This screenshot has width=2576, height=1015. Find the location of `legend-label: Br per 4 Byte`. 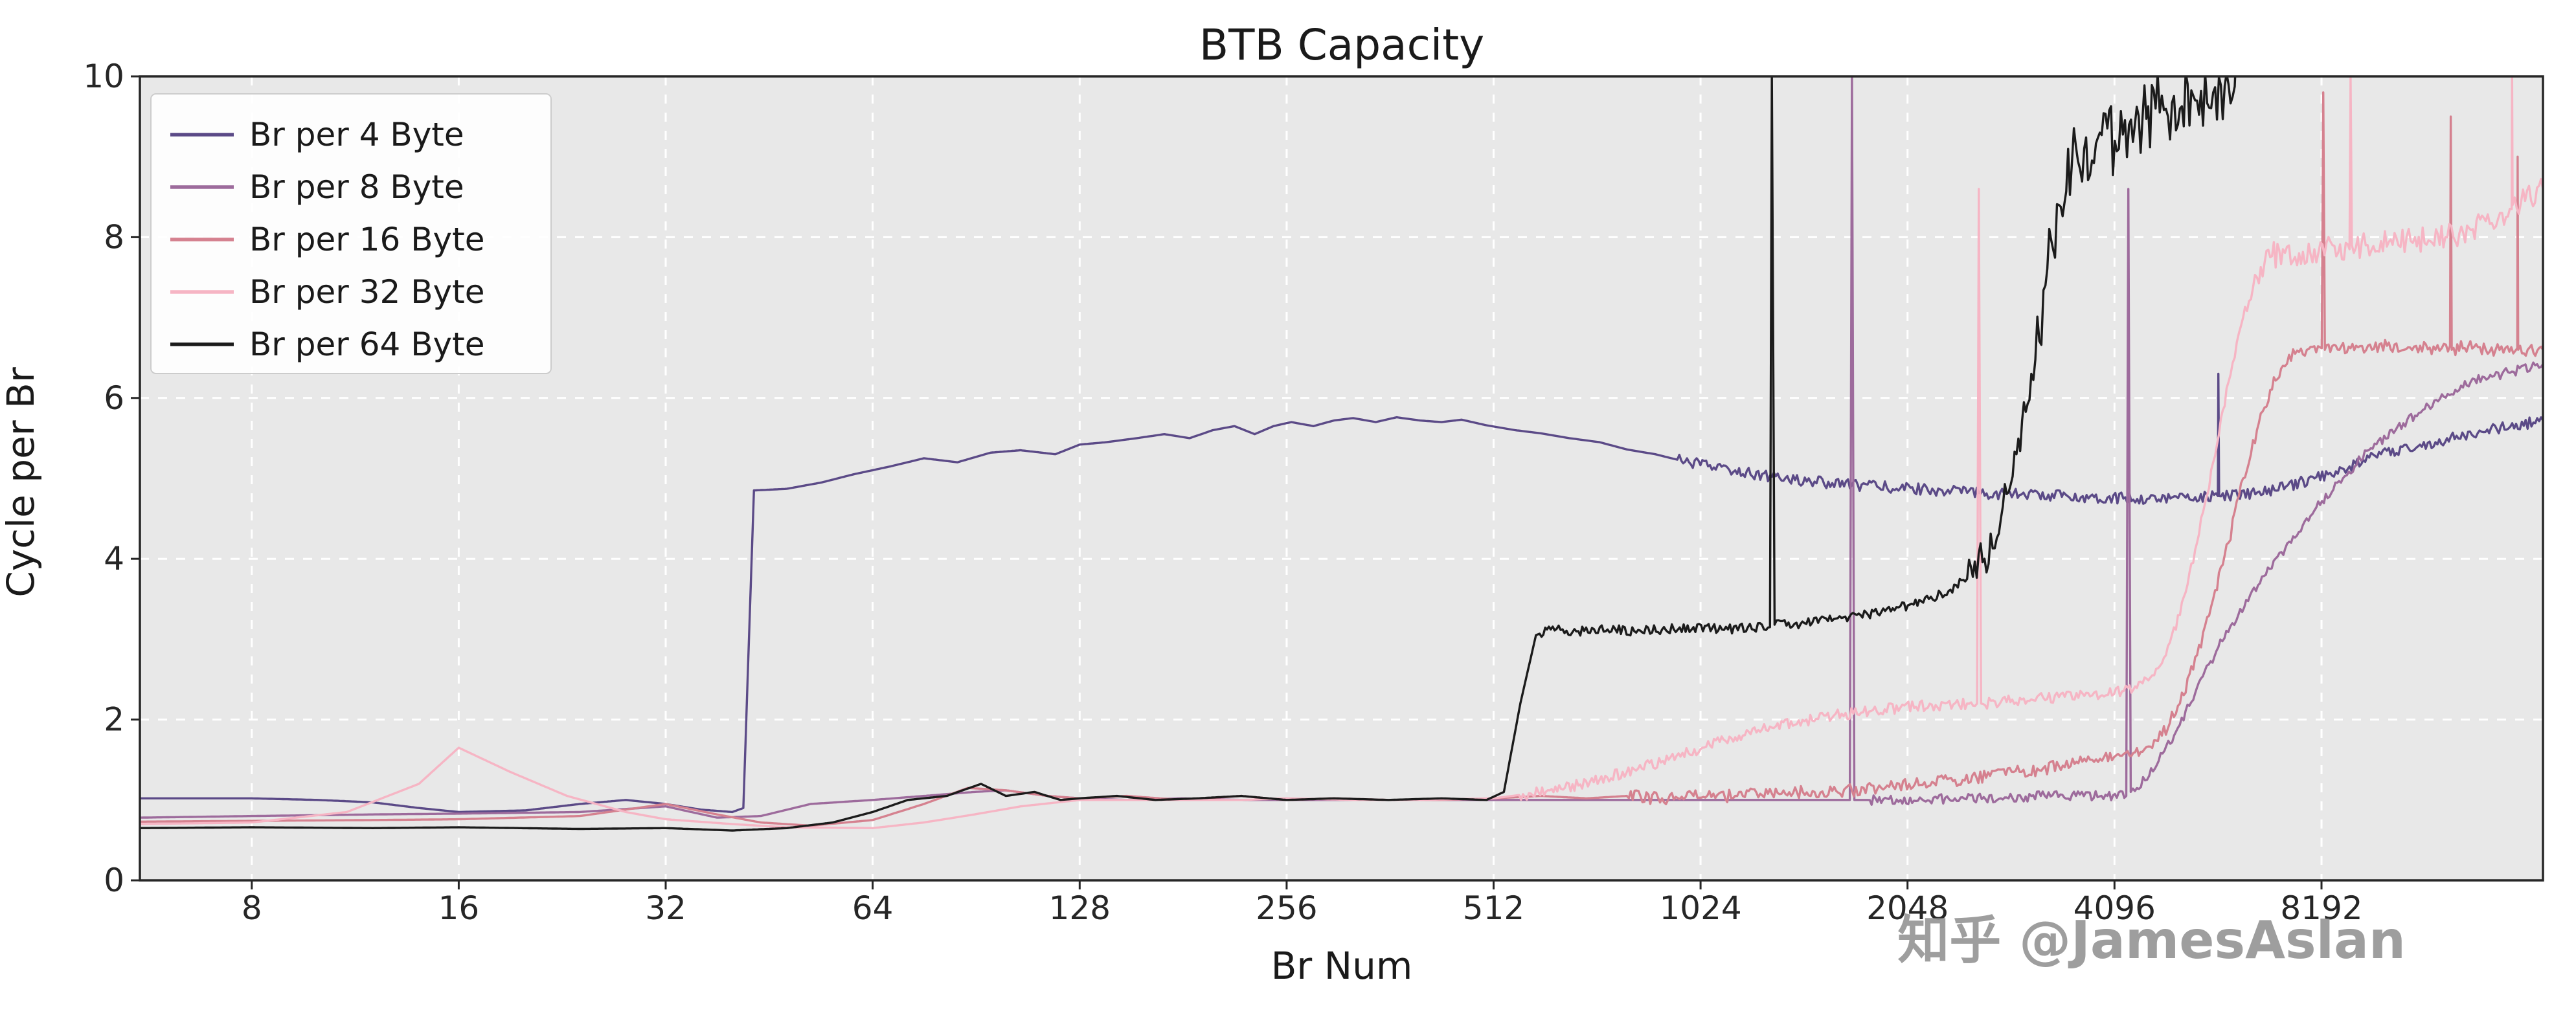

legend-label: Br per 4 Byte is located at coordinates (356, 134).